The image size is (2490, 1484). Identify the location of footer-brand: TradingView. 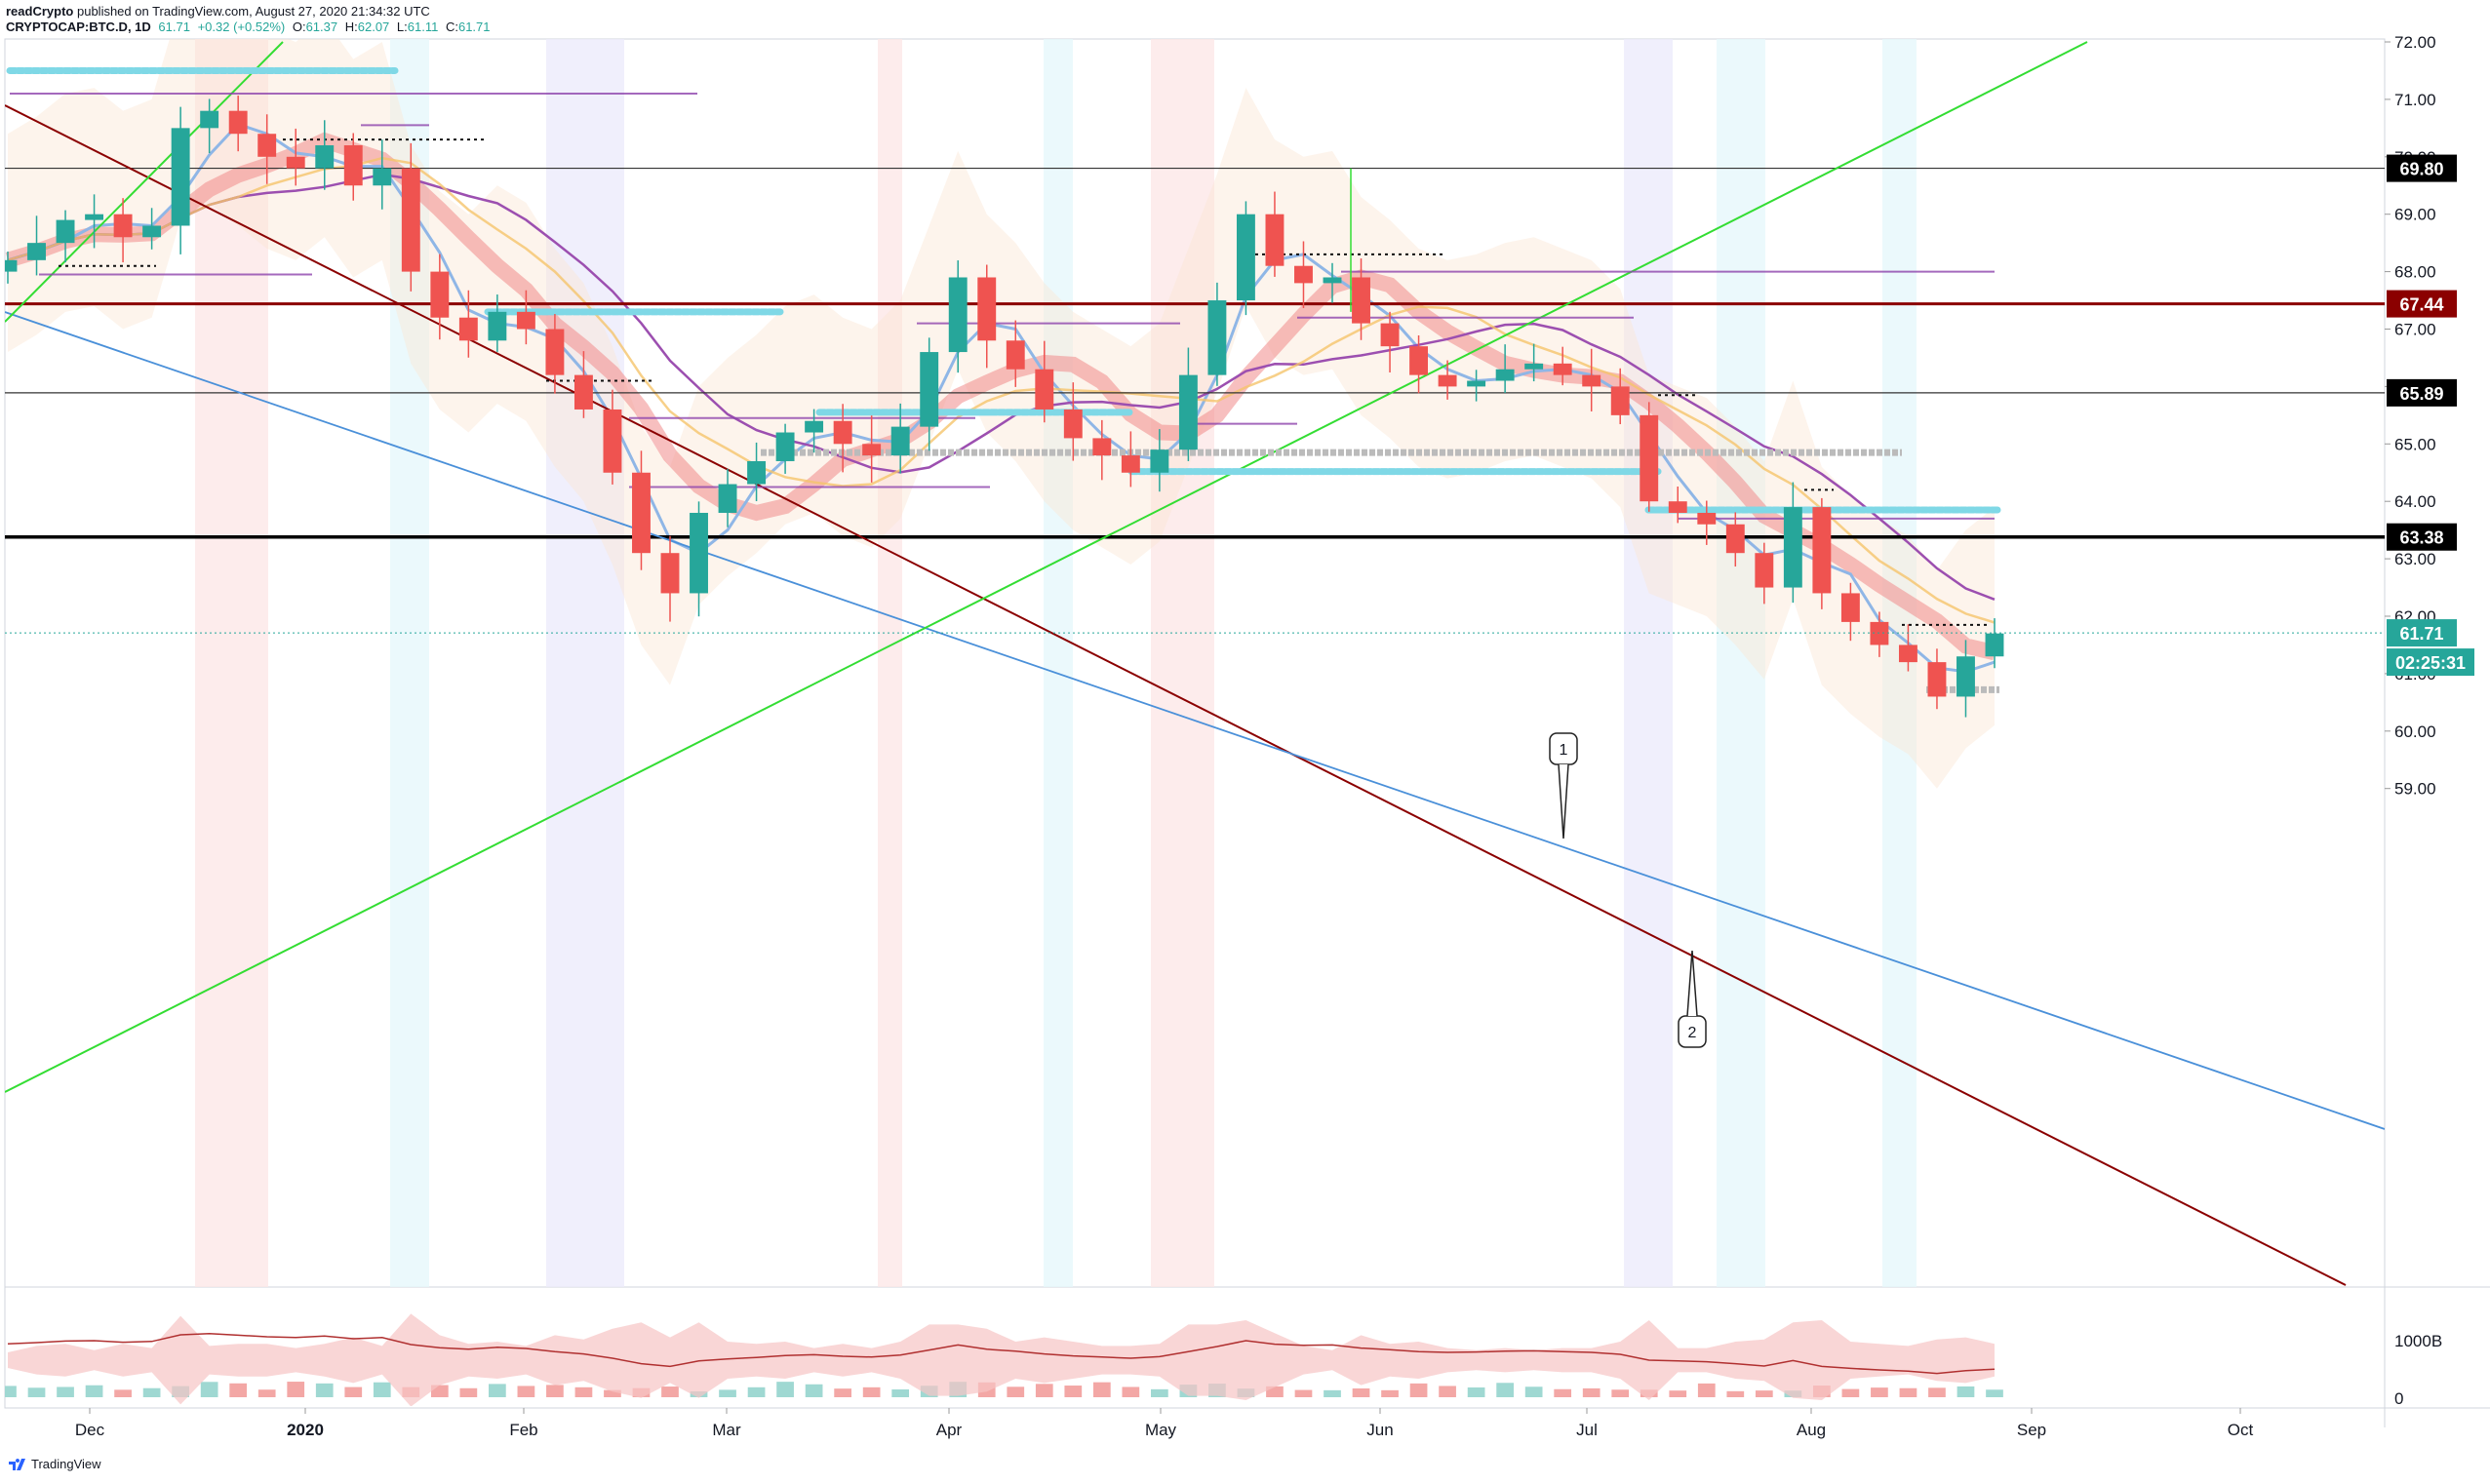
(54, 1464).